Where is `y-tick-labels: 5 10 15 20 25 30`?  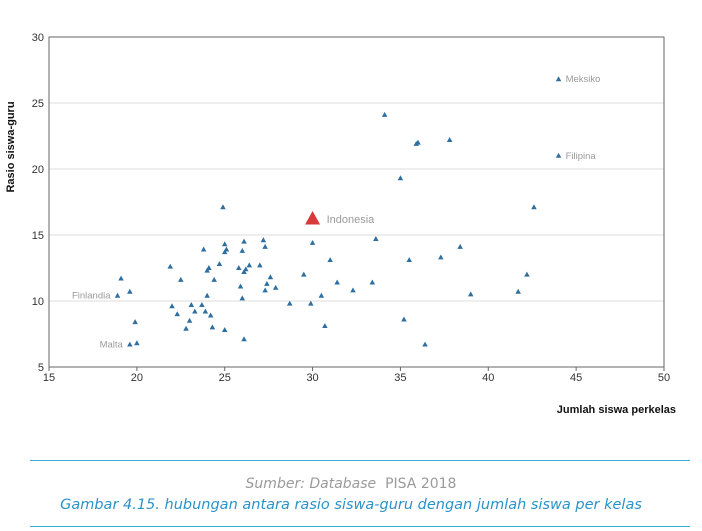 y-tick-labels: 5 10 15 20 25 30 is located at coordinates (38, 203).